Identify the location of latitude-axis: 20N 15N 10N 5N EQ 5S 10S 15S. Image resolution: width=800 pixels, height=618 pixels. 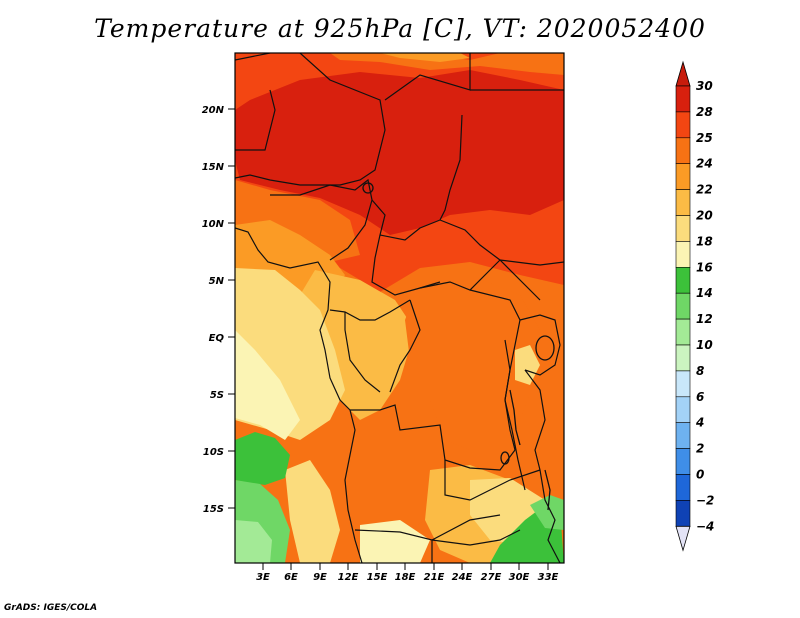
(218, 310).